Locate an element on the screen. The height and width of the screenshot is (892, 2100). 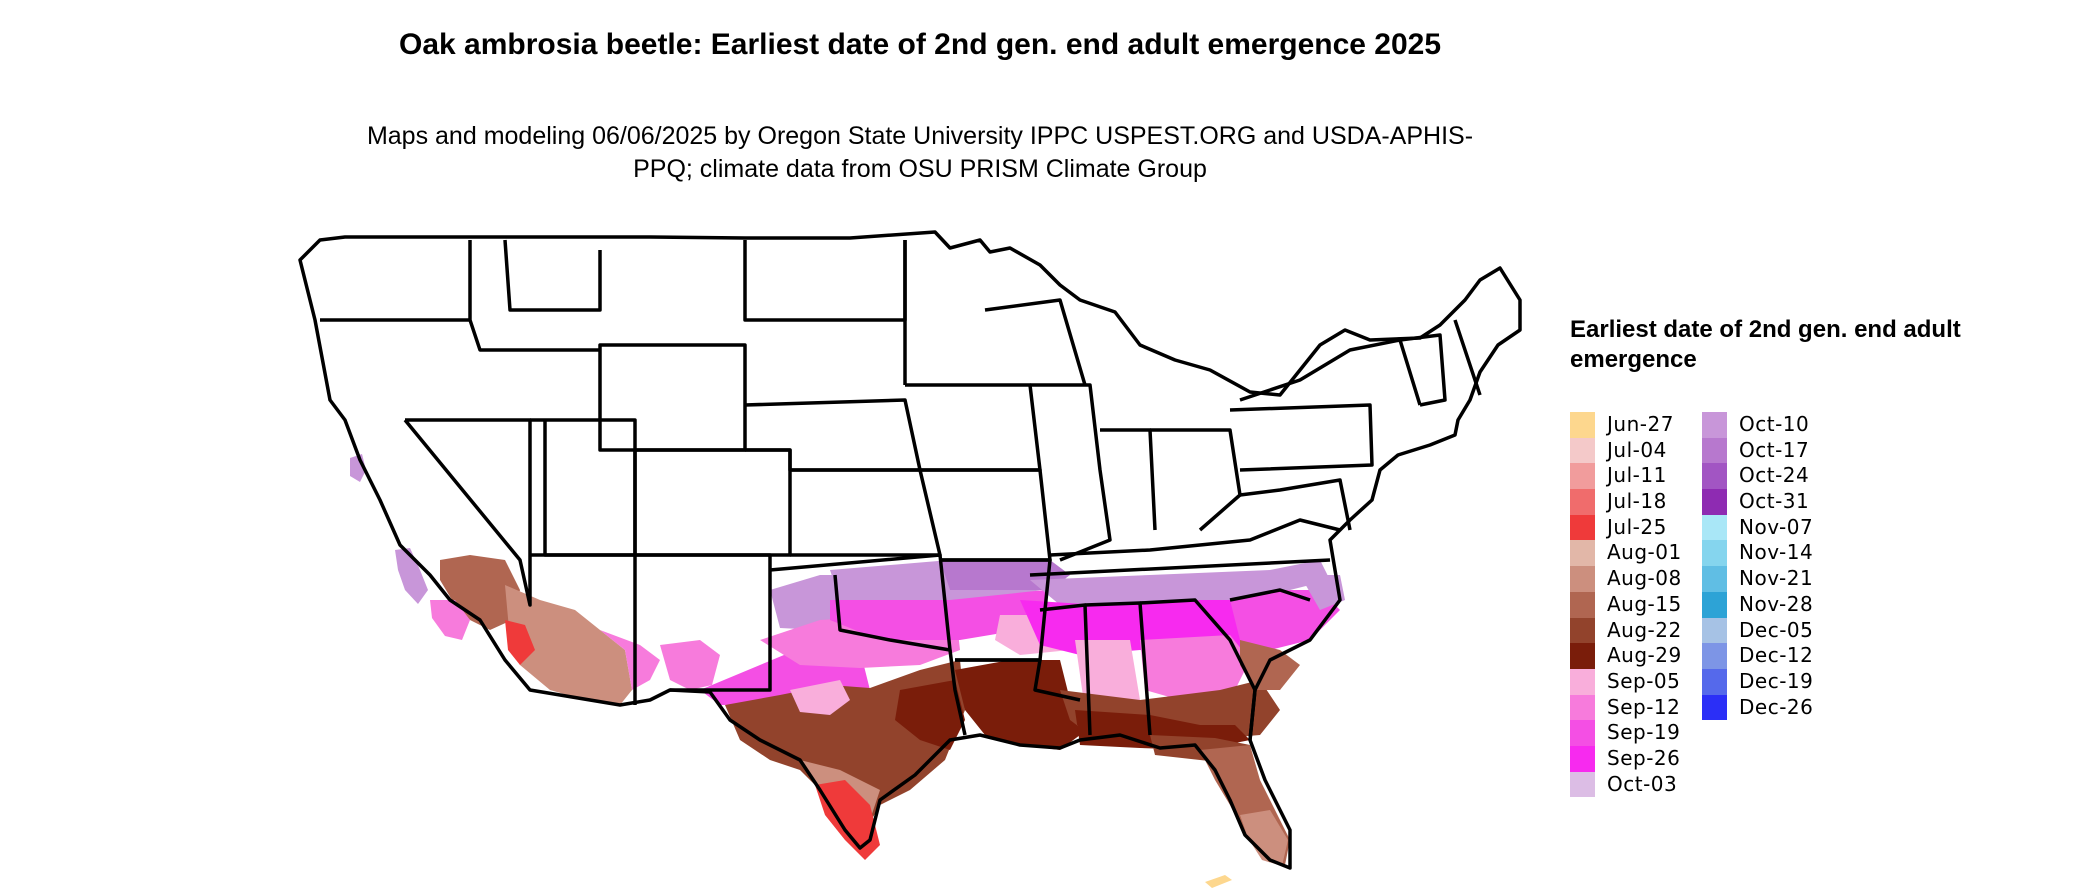
state-line-colorado is located at coordinates (712, 502).